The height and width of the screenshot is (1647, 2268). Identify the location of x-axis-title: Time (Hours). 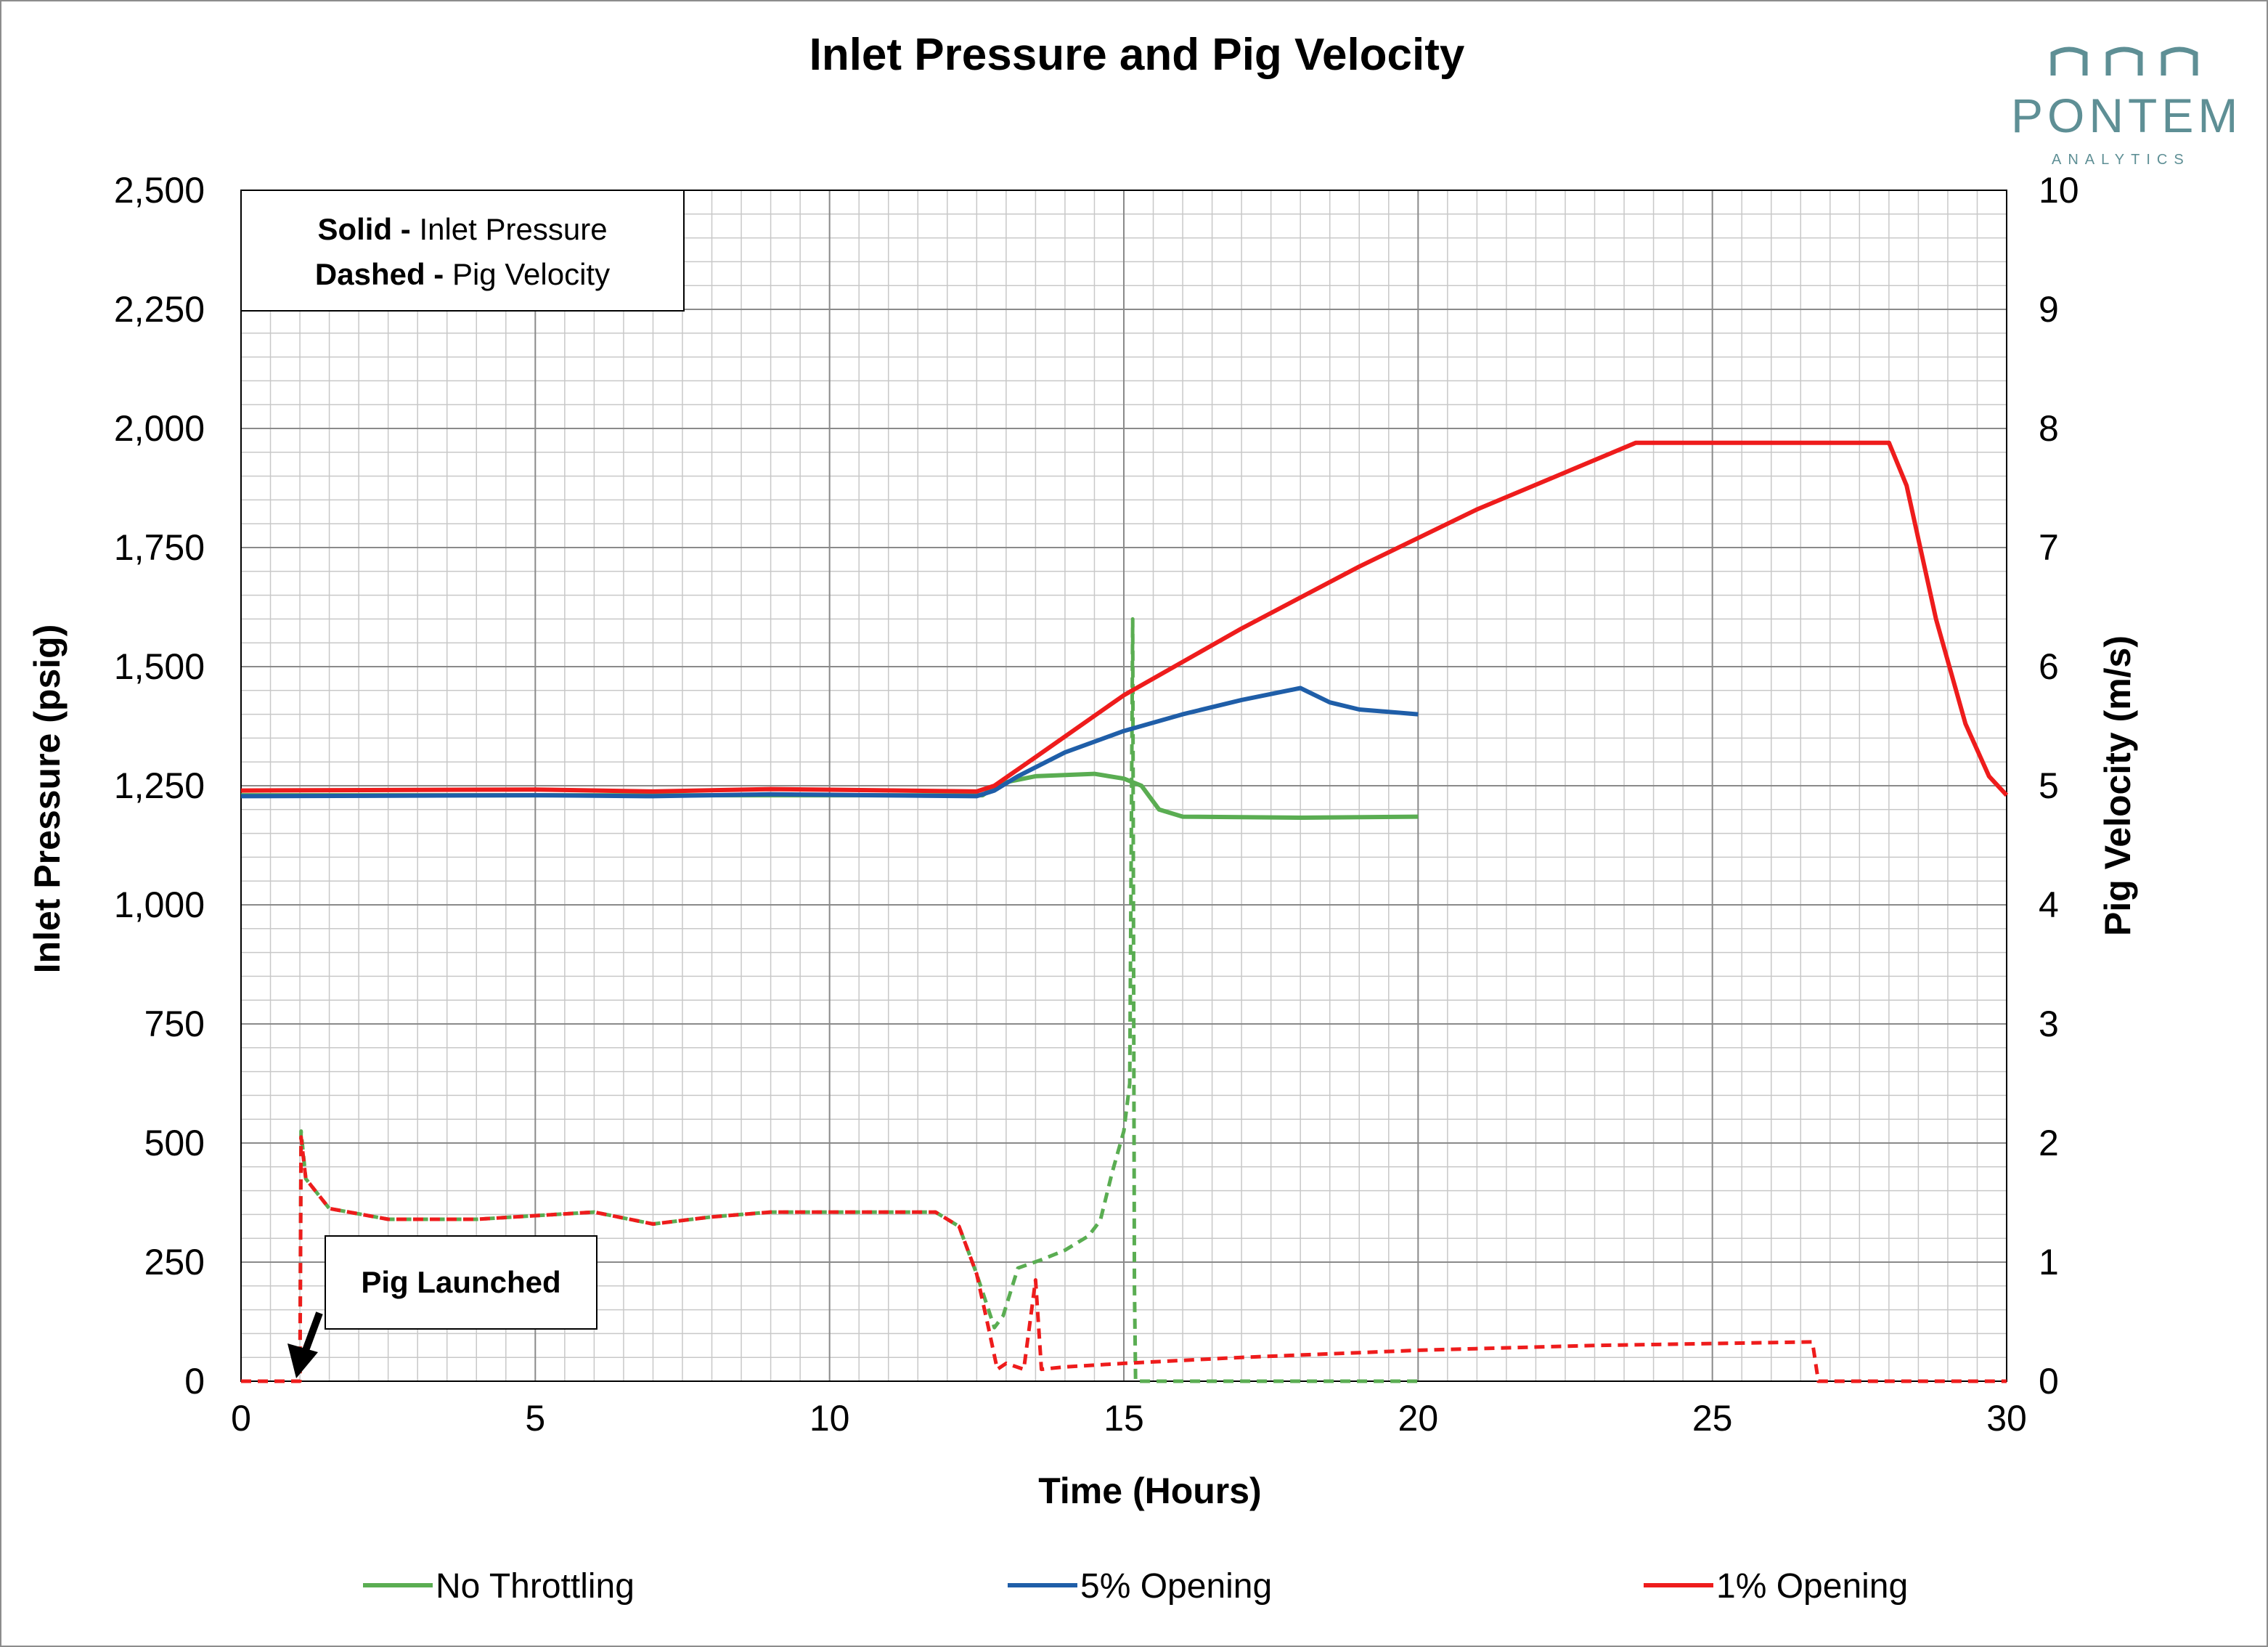
(1149, 1491).